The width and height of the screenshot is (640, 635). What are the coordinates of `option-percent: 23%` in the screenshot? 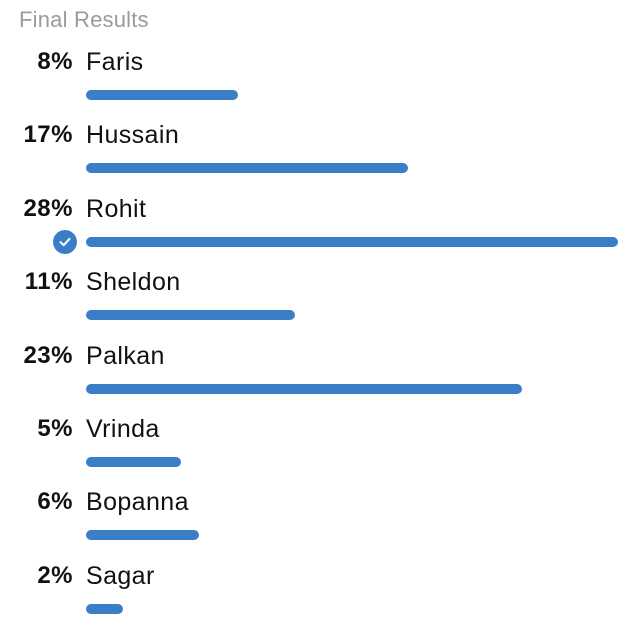 It's located at (48, 355).